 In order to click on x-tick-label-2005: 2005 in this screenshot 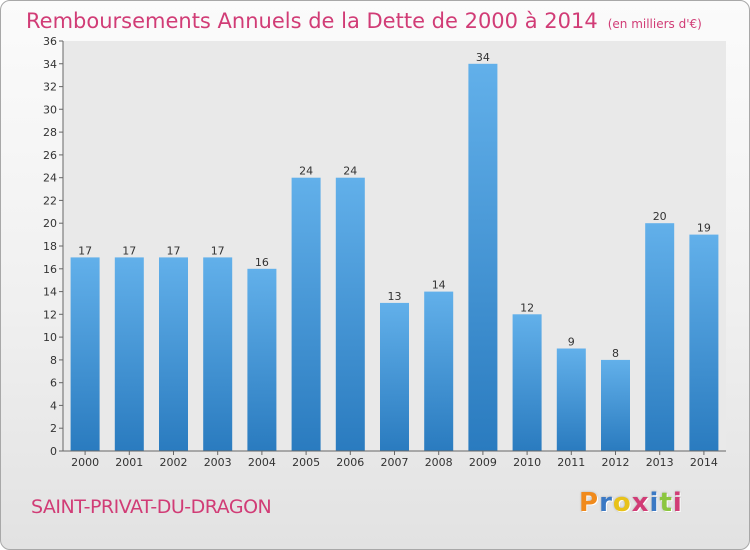, I will do `click(306, 462)`.